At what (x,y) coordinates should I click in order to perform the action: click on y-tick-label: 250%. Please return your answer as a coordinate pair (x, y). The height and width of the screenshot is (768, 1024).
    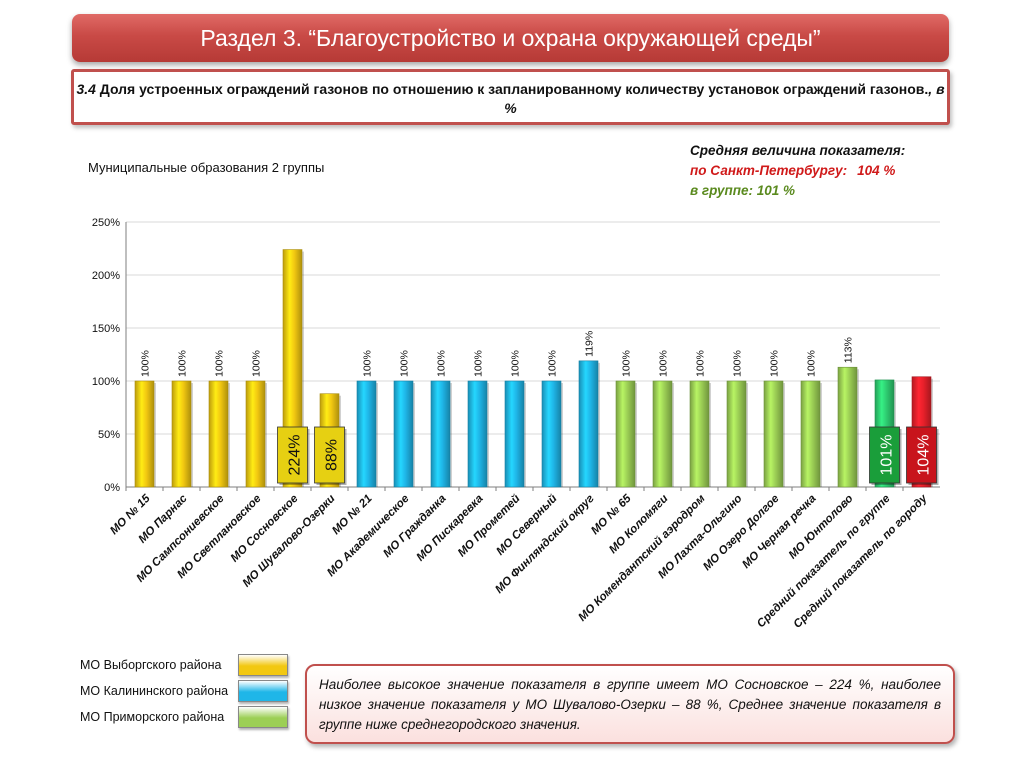
    Looking at the image, I should click on (106, 223).